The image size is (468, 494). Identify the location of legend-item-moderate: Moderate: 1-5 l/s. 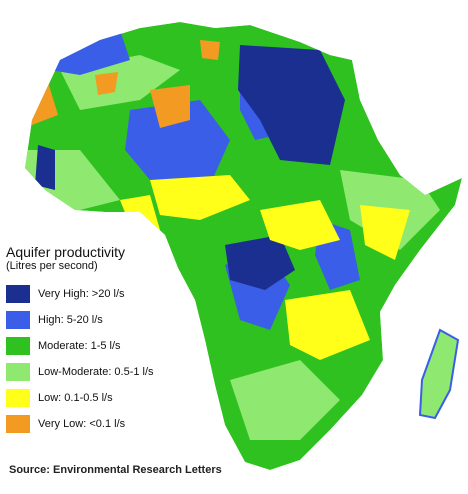
(106, 346).